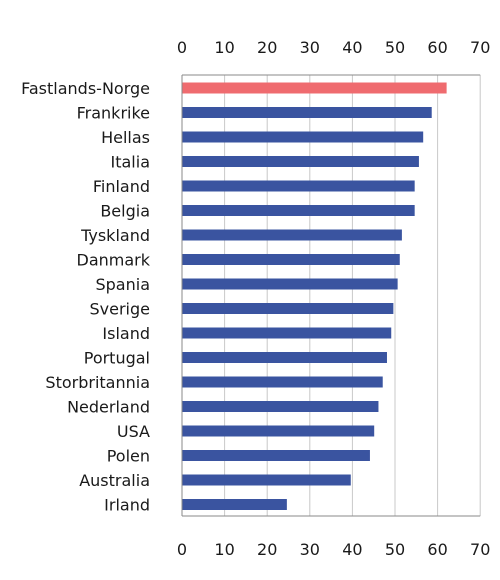  What do you see at coordinates (310, 47) in the screenshot?
I see `top-tick-label: 30` at bounding box center [310, 47].